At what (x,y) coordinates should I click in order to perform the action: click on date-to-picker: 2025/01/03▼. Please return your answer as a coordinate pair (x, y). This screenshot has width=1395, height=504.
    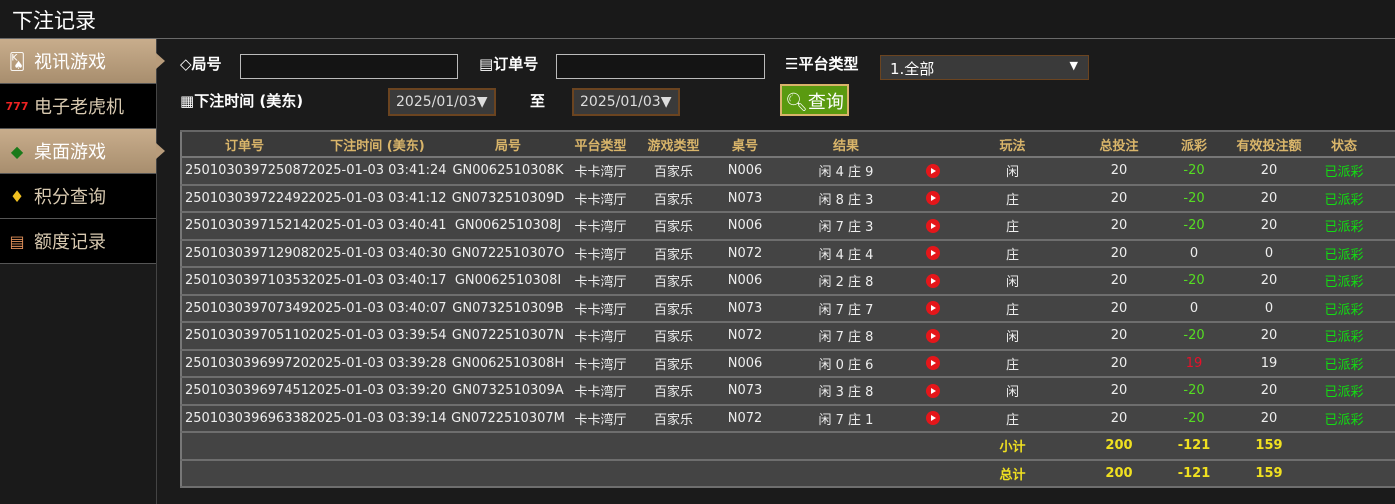
    Looking at the image, I should click on (626, 102).